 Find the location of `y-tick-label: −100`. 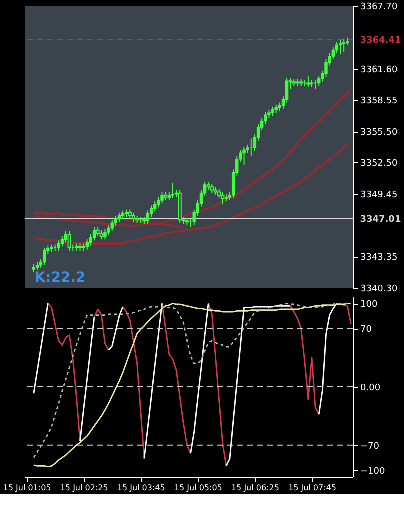

y-tick-label: −100 is located at coordinates (373, 471).